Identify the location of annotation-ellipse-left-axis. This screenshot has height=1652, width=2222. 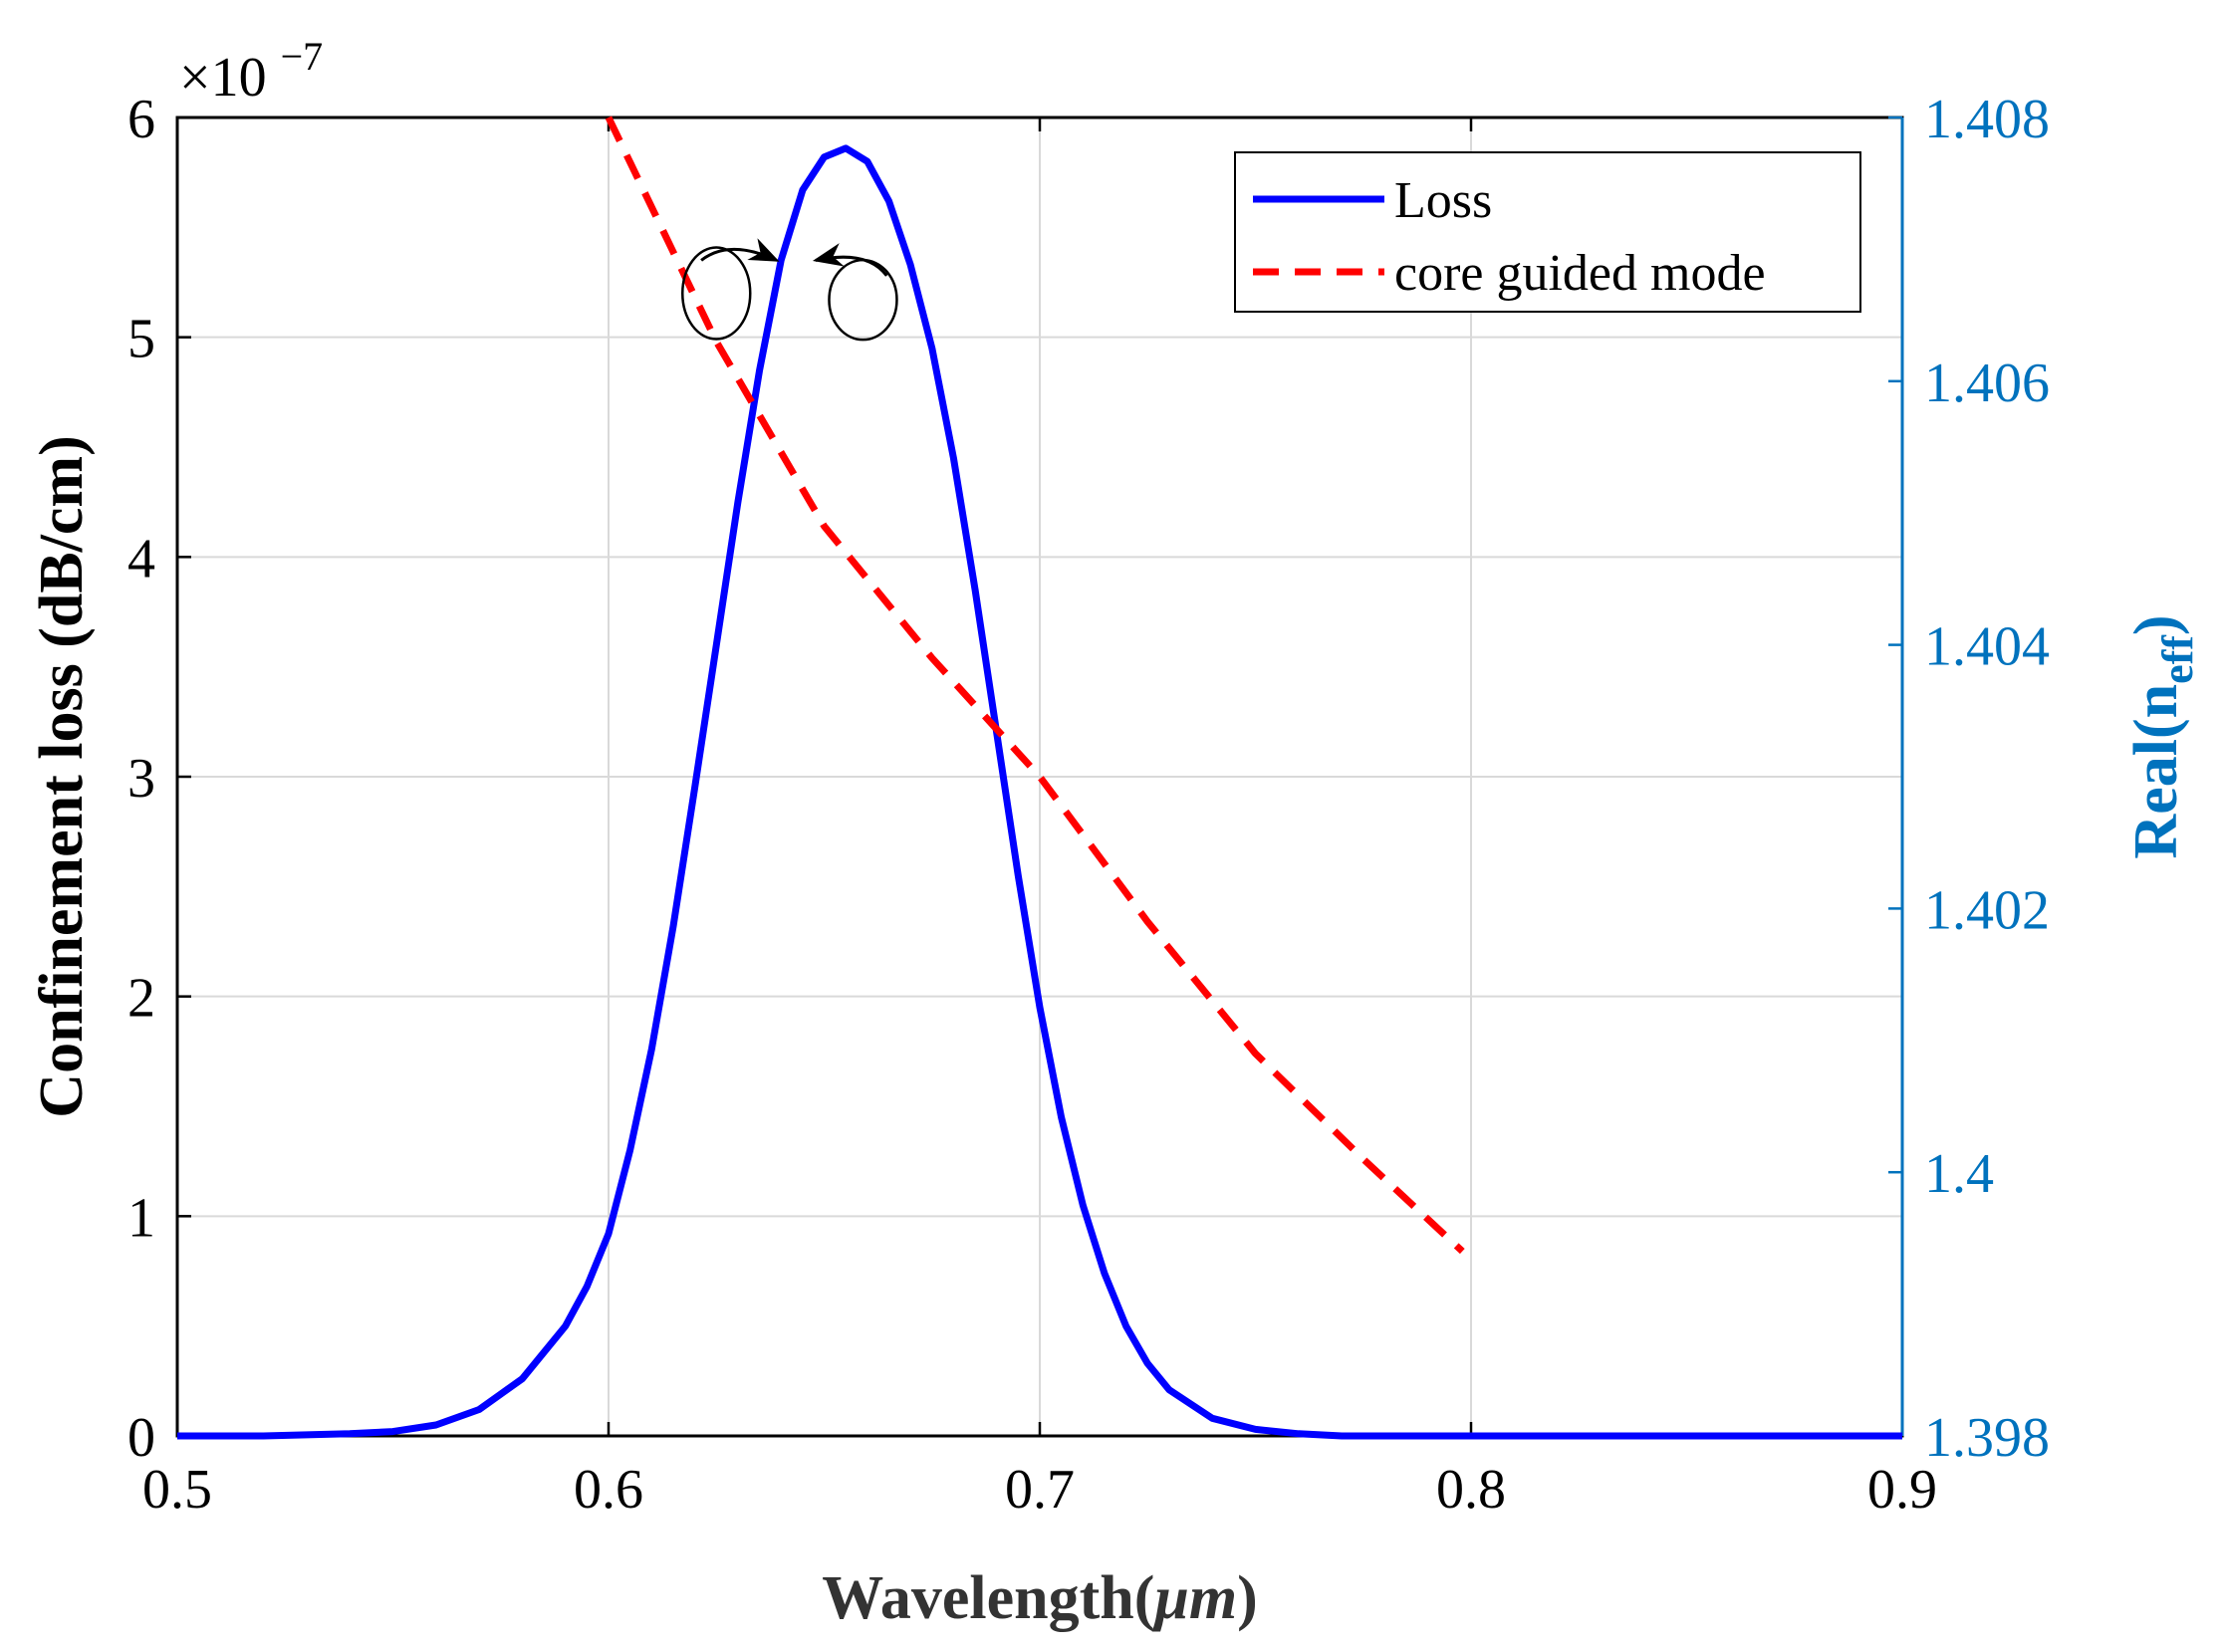
(863, 300).